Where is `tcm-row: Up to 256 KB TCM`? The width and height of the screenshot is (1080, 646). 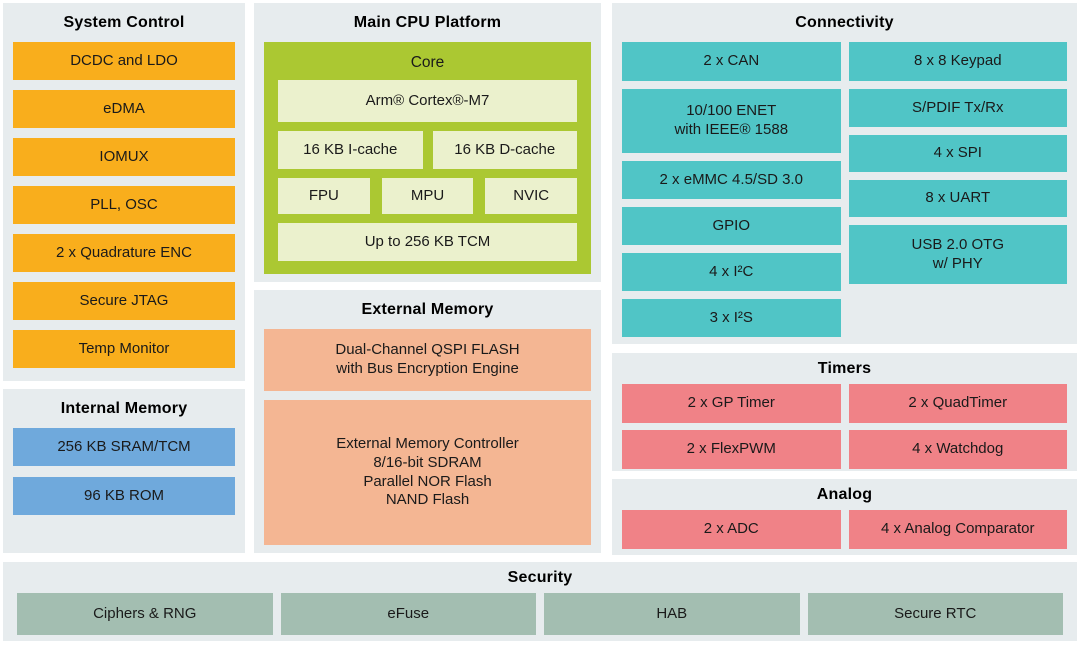 tcm-row: Up to 256 KB TCM is located at coordinates (427, 242).